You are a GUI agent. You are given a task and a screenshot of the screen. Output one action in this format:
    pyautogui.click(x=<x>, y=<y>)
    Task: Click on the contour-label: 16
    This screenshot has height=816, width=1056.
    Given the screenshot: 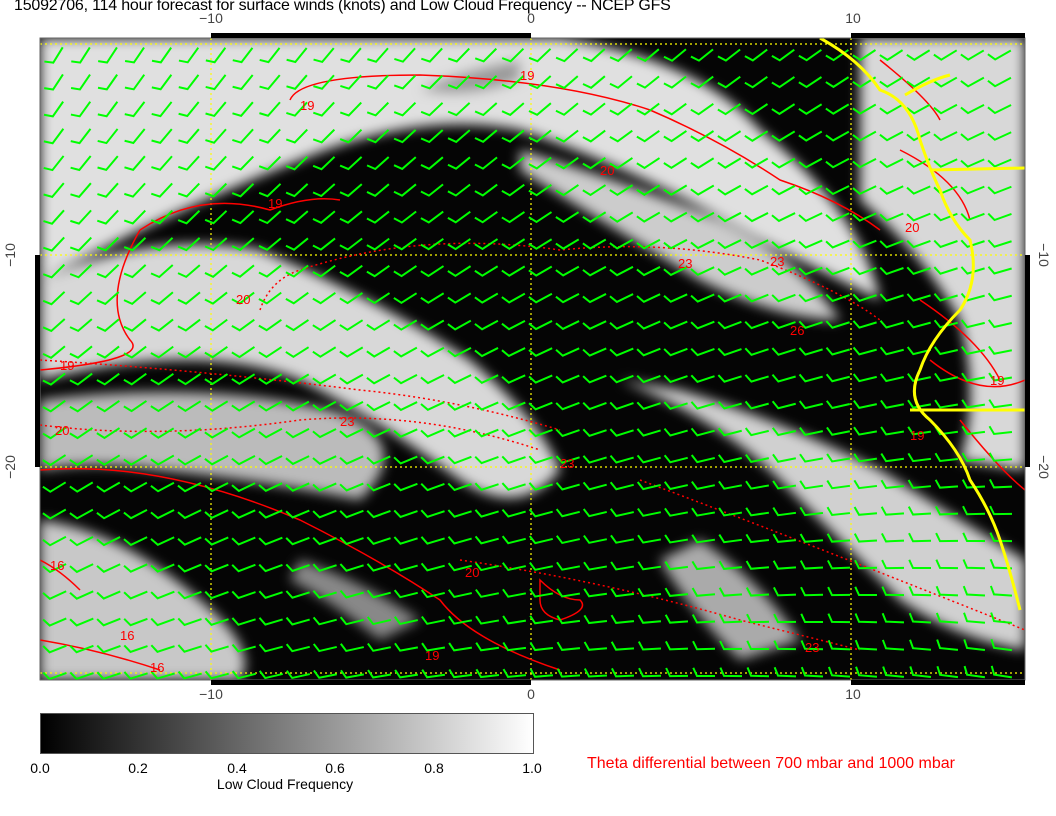 What is the action you would take?
    pyautogui.click(x=57, y=565)
    